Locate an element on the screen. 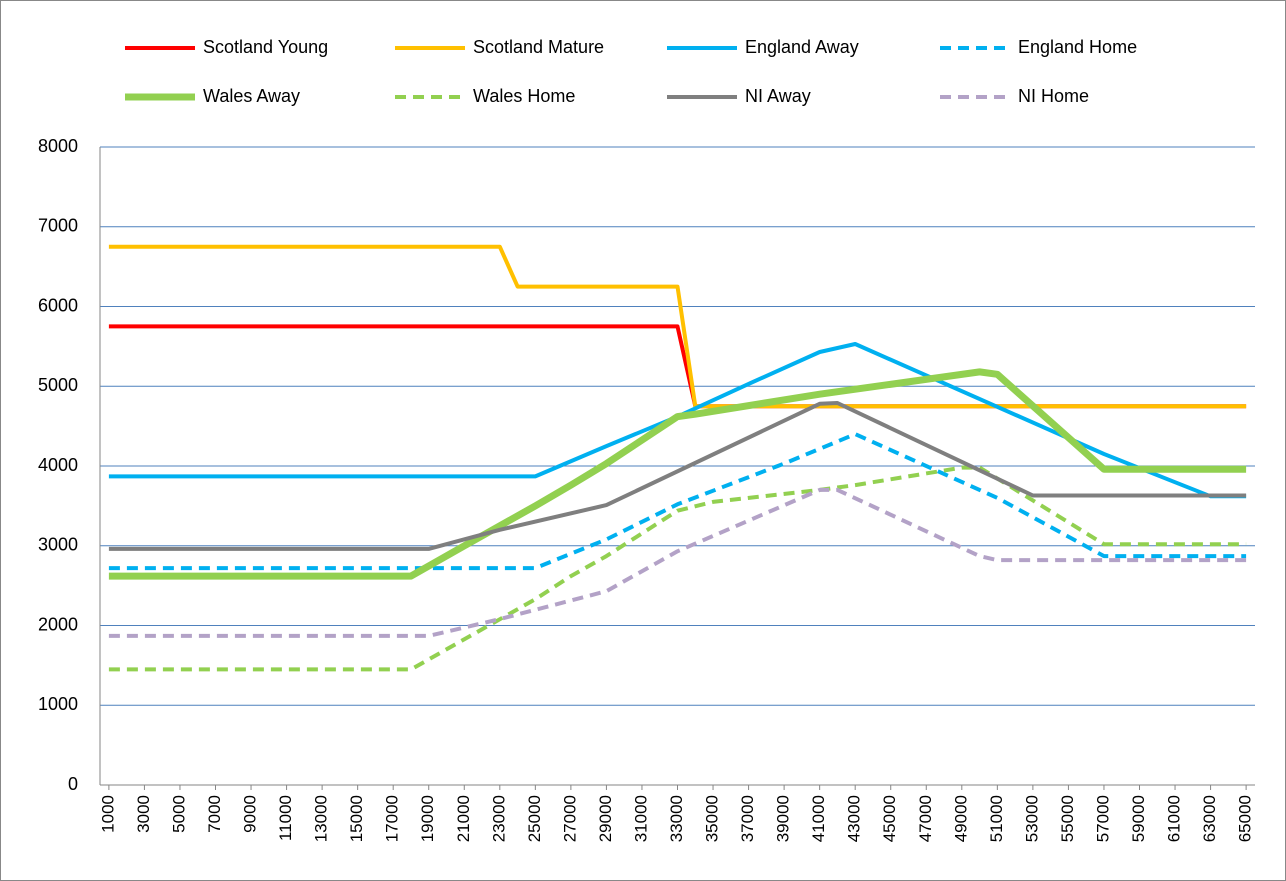 The image size is (1286, 881). x-tick-label: 9000 is located at coordinates (250, 814).